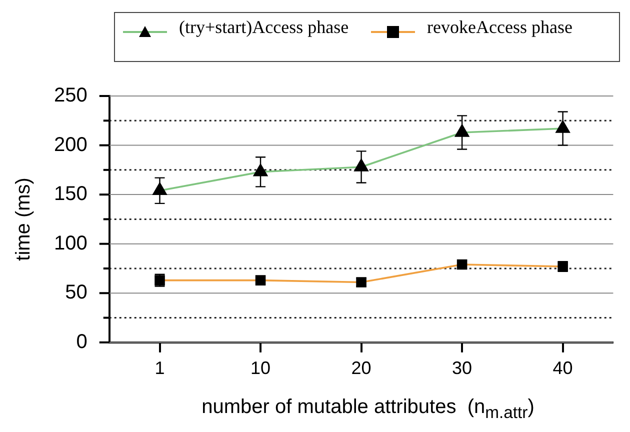 The height and width of the screenshot is (432, 630). Describe the element at coordinates (159, 368) in the screenshot. I see `x-tick-label: 1` at that location.